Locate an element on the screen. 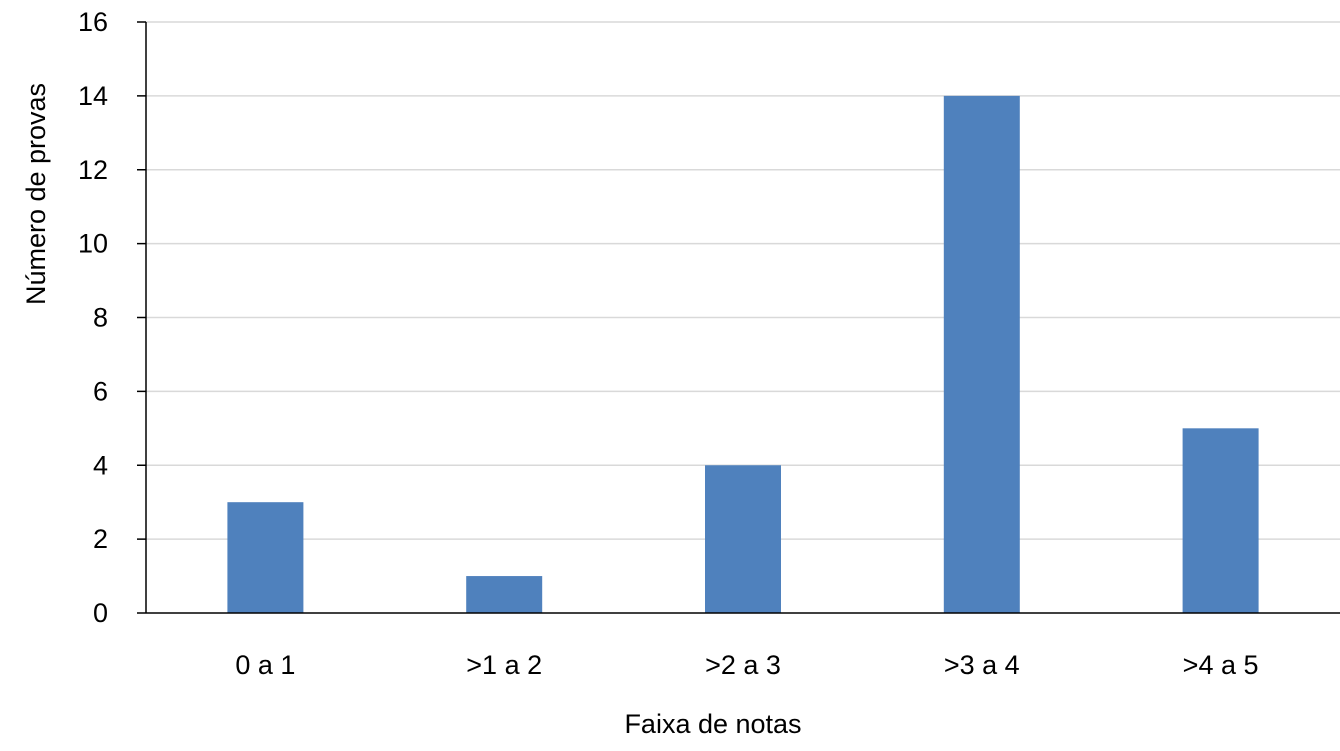 Image resolution: width=1340 pixels, height=751 pixels. y-tick-label: 10 is located at coordinates (93, 244).